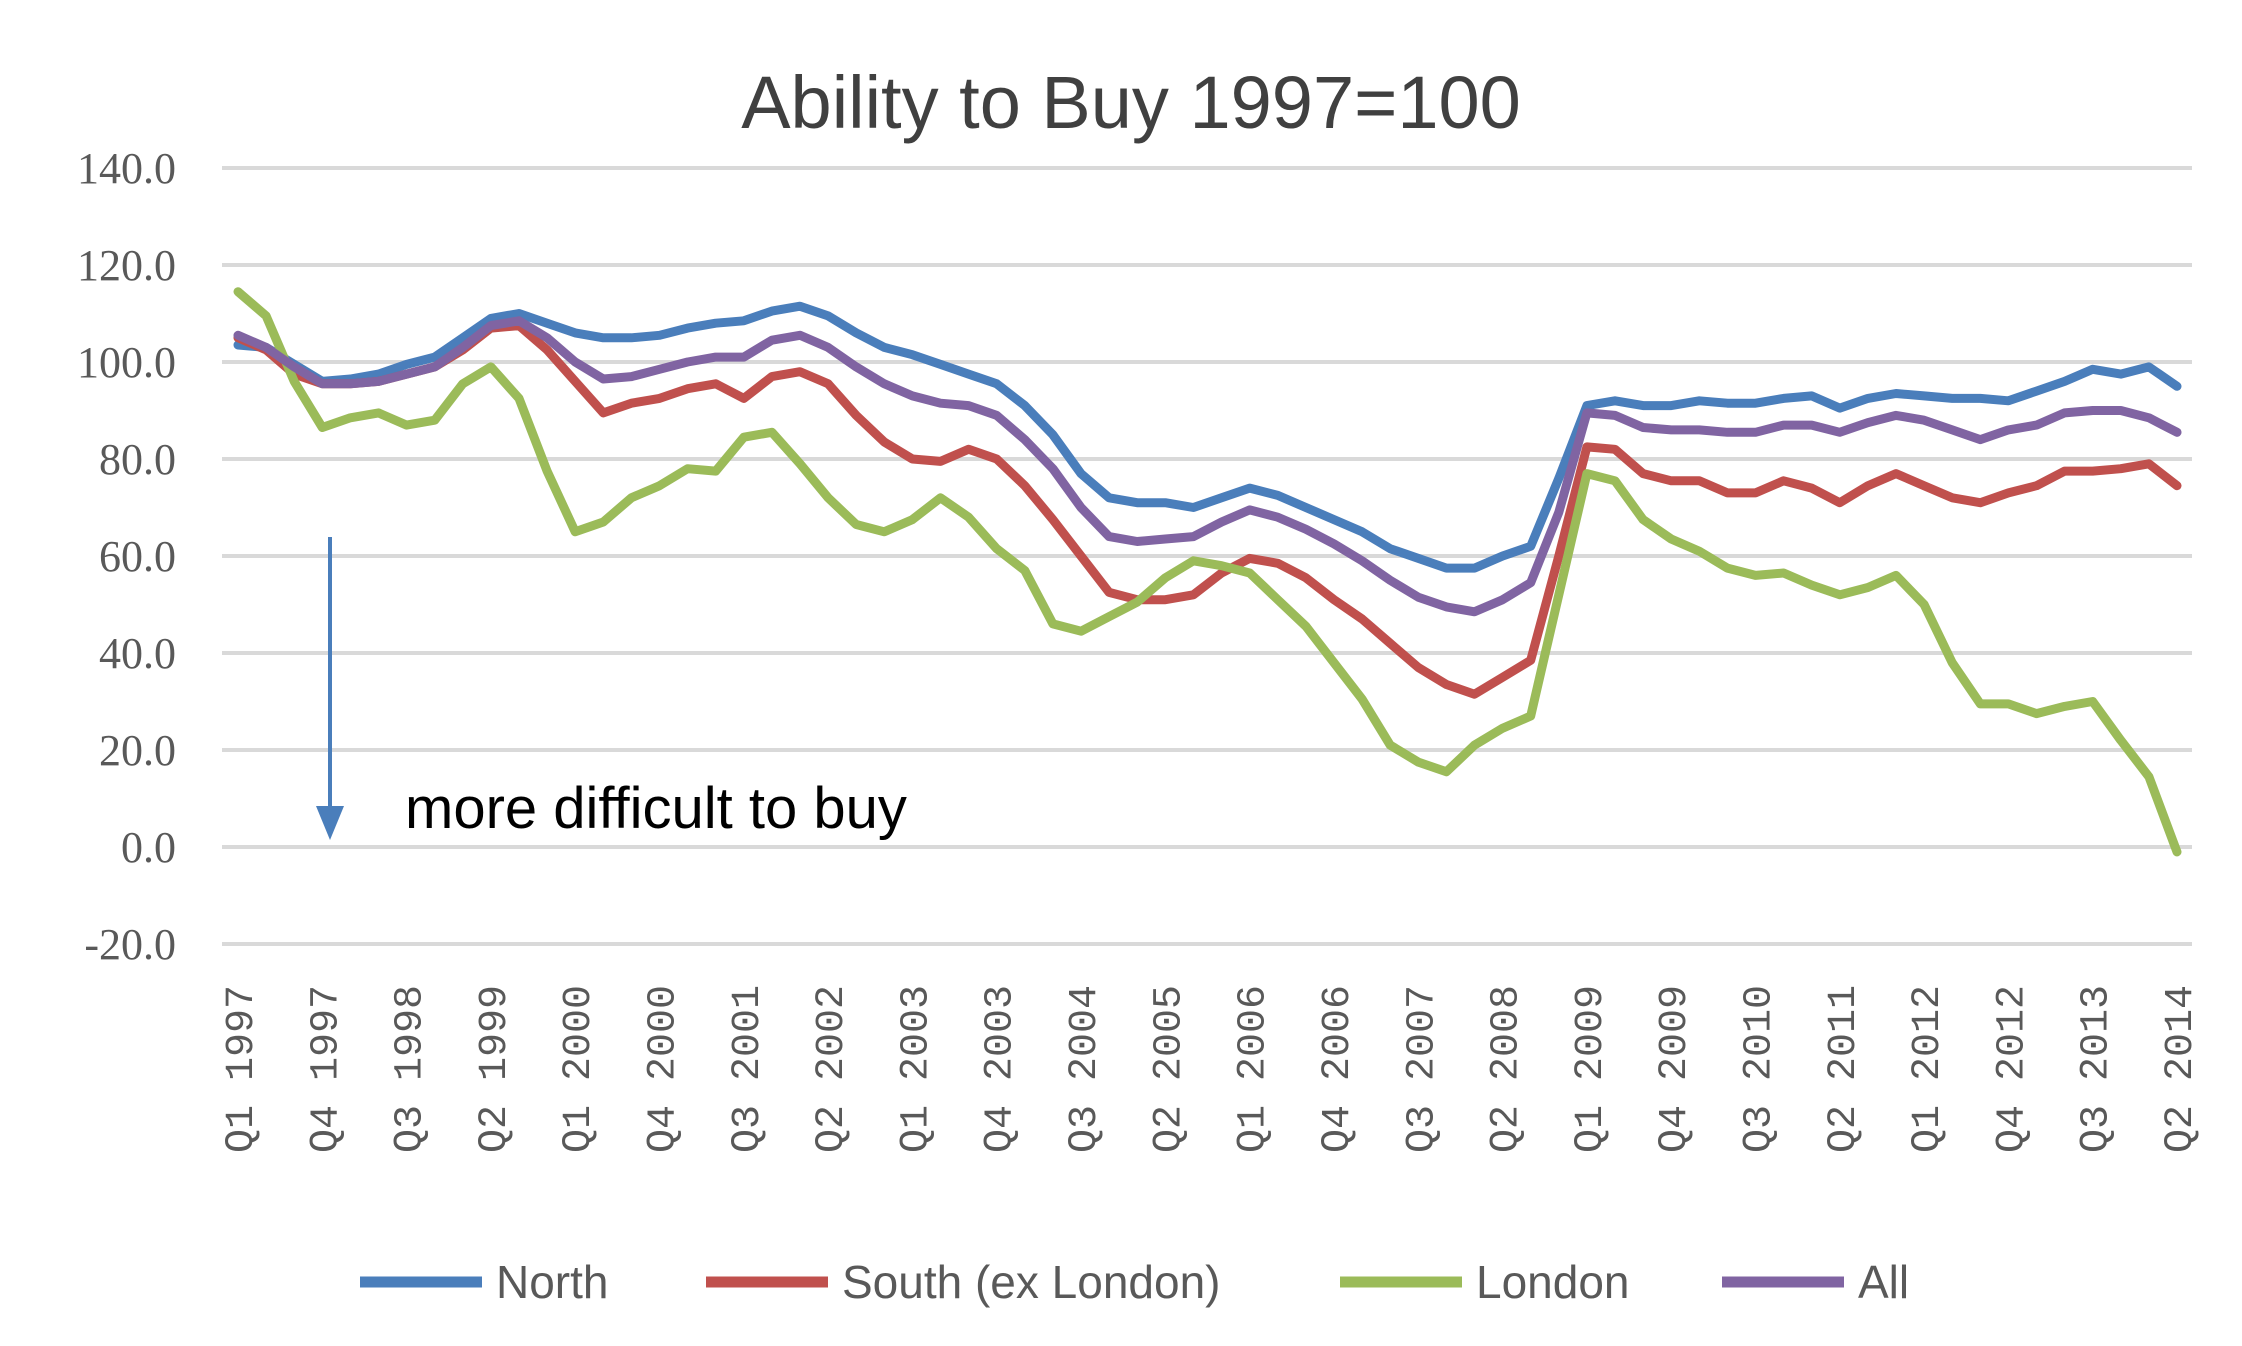 Image resolution: width=2242 pixels, height=1346 pixels. What do you see at coordinates (2181, 1069) in the screenshot?
I see `x-tick-label: Q2 2014` at bounding box center [2181, 1069].